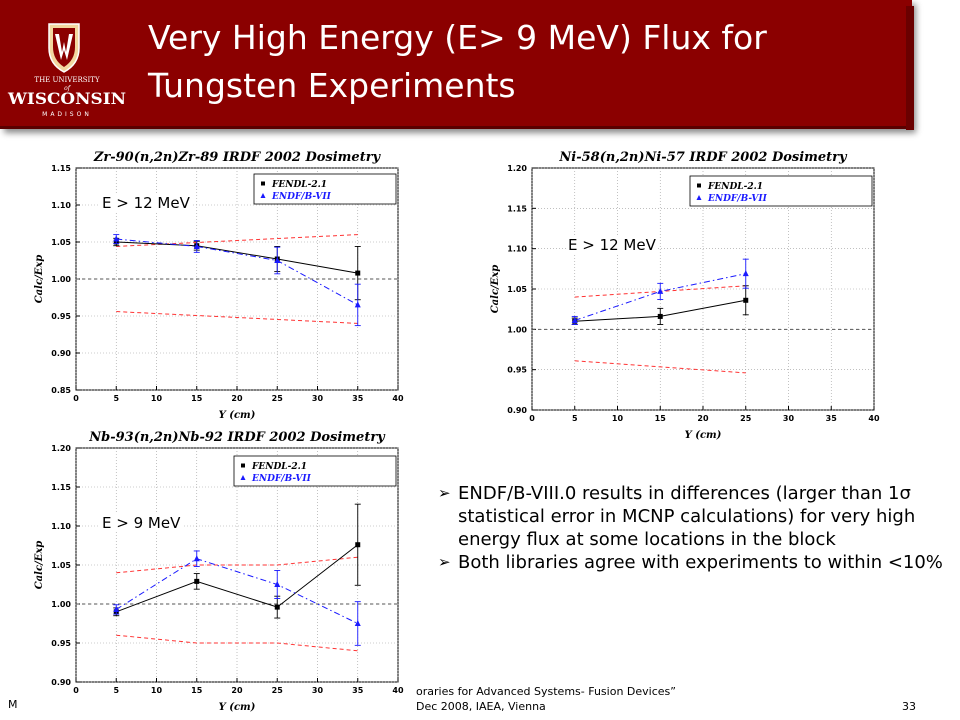  I want to click on x-axis-label: Y (cm), so click(237, 415).